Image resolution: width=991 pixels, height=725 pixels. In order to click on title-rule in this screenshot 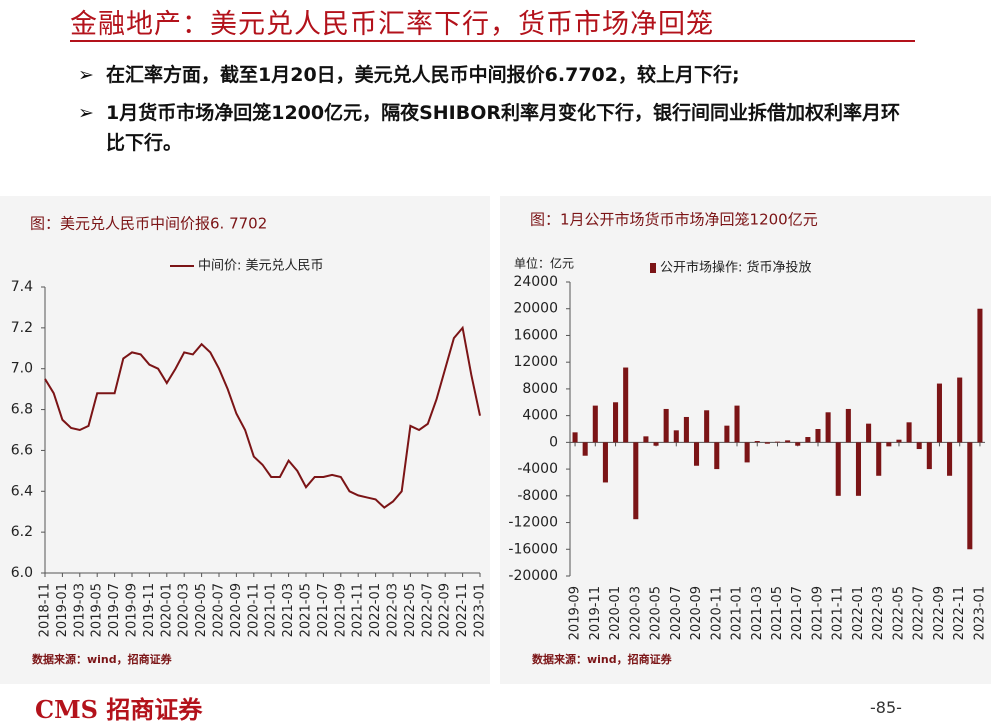, I will do `click(492, 41)`.